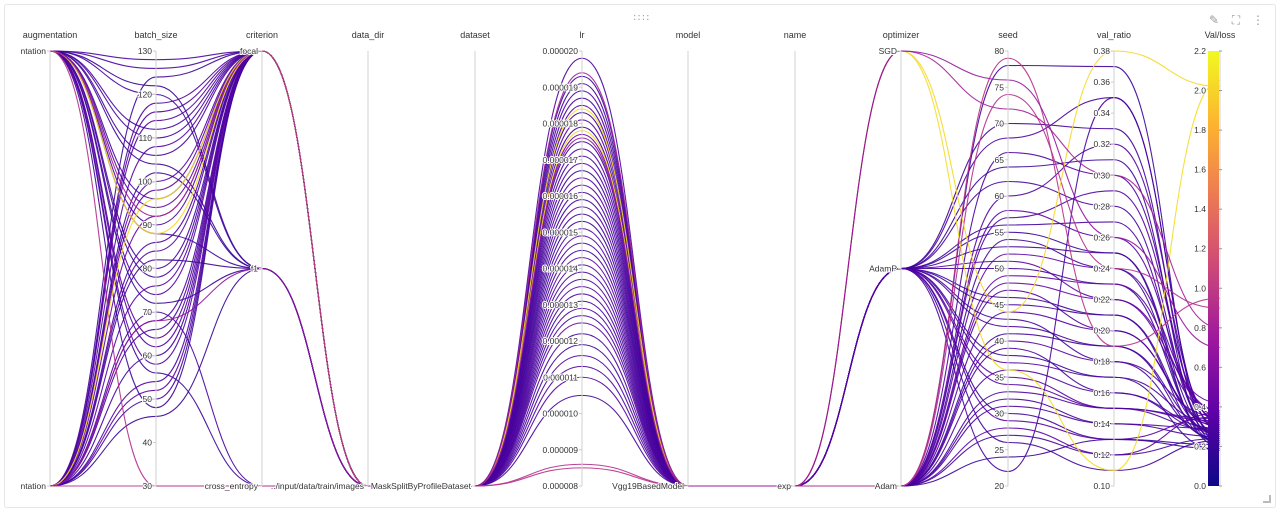  I want to click on colorbar-tick-label: 1.0, so click(1200, 288).